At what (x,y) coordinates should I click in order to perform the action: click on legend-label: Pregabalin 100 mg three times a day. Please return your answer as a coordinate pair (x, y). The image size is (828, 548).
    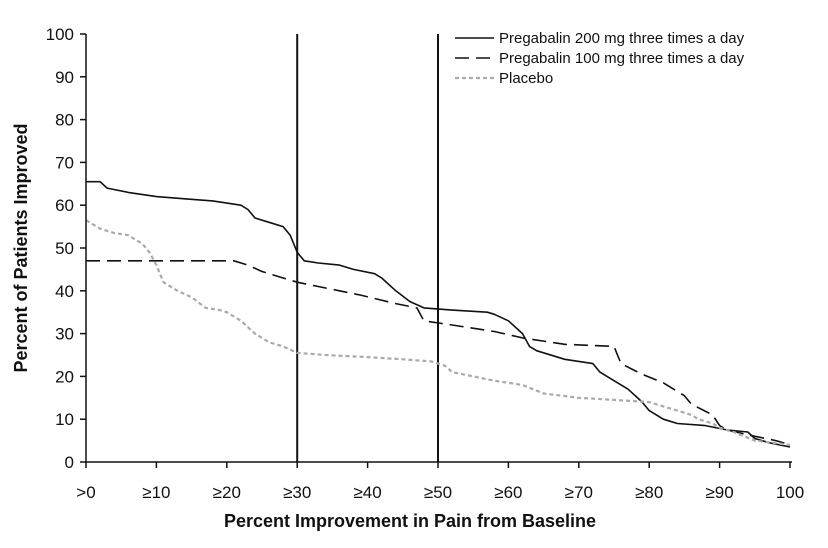
    Looking at the image, I should click on (622, 58).